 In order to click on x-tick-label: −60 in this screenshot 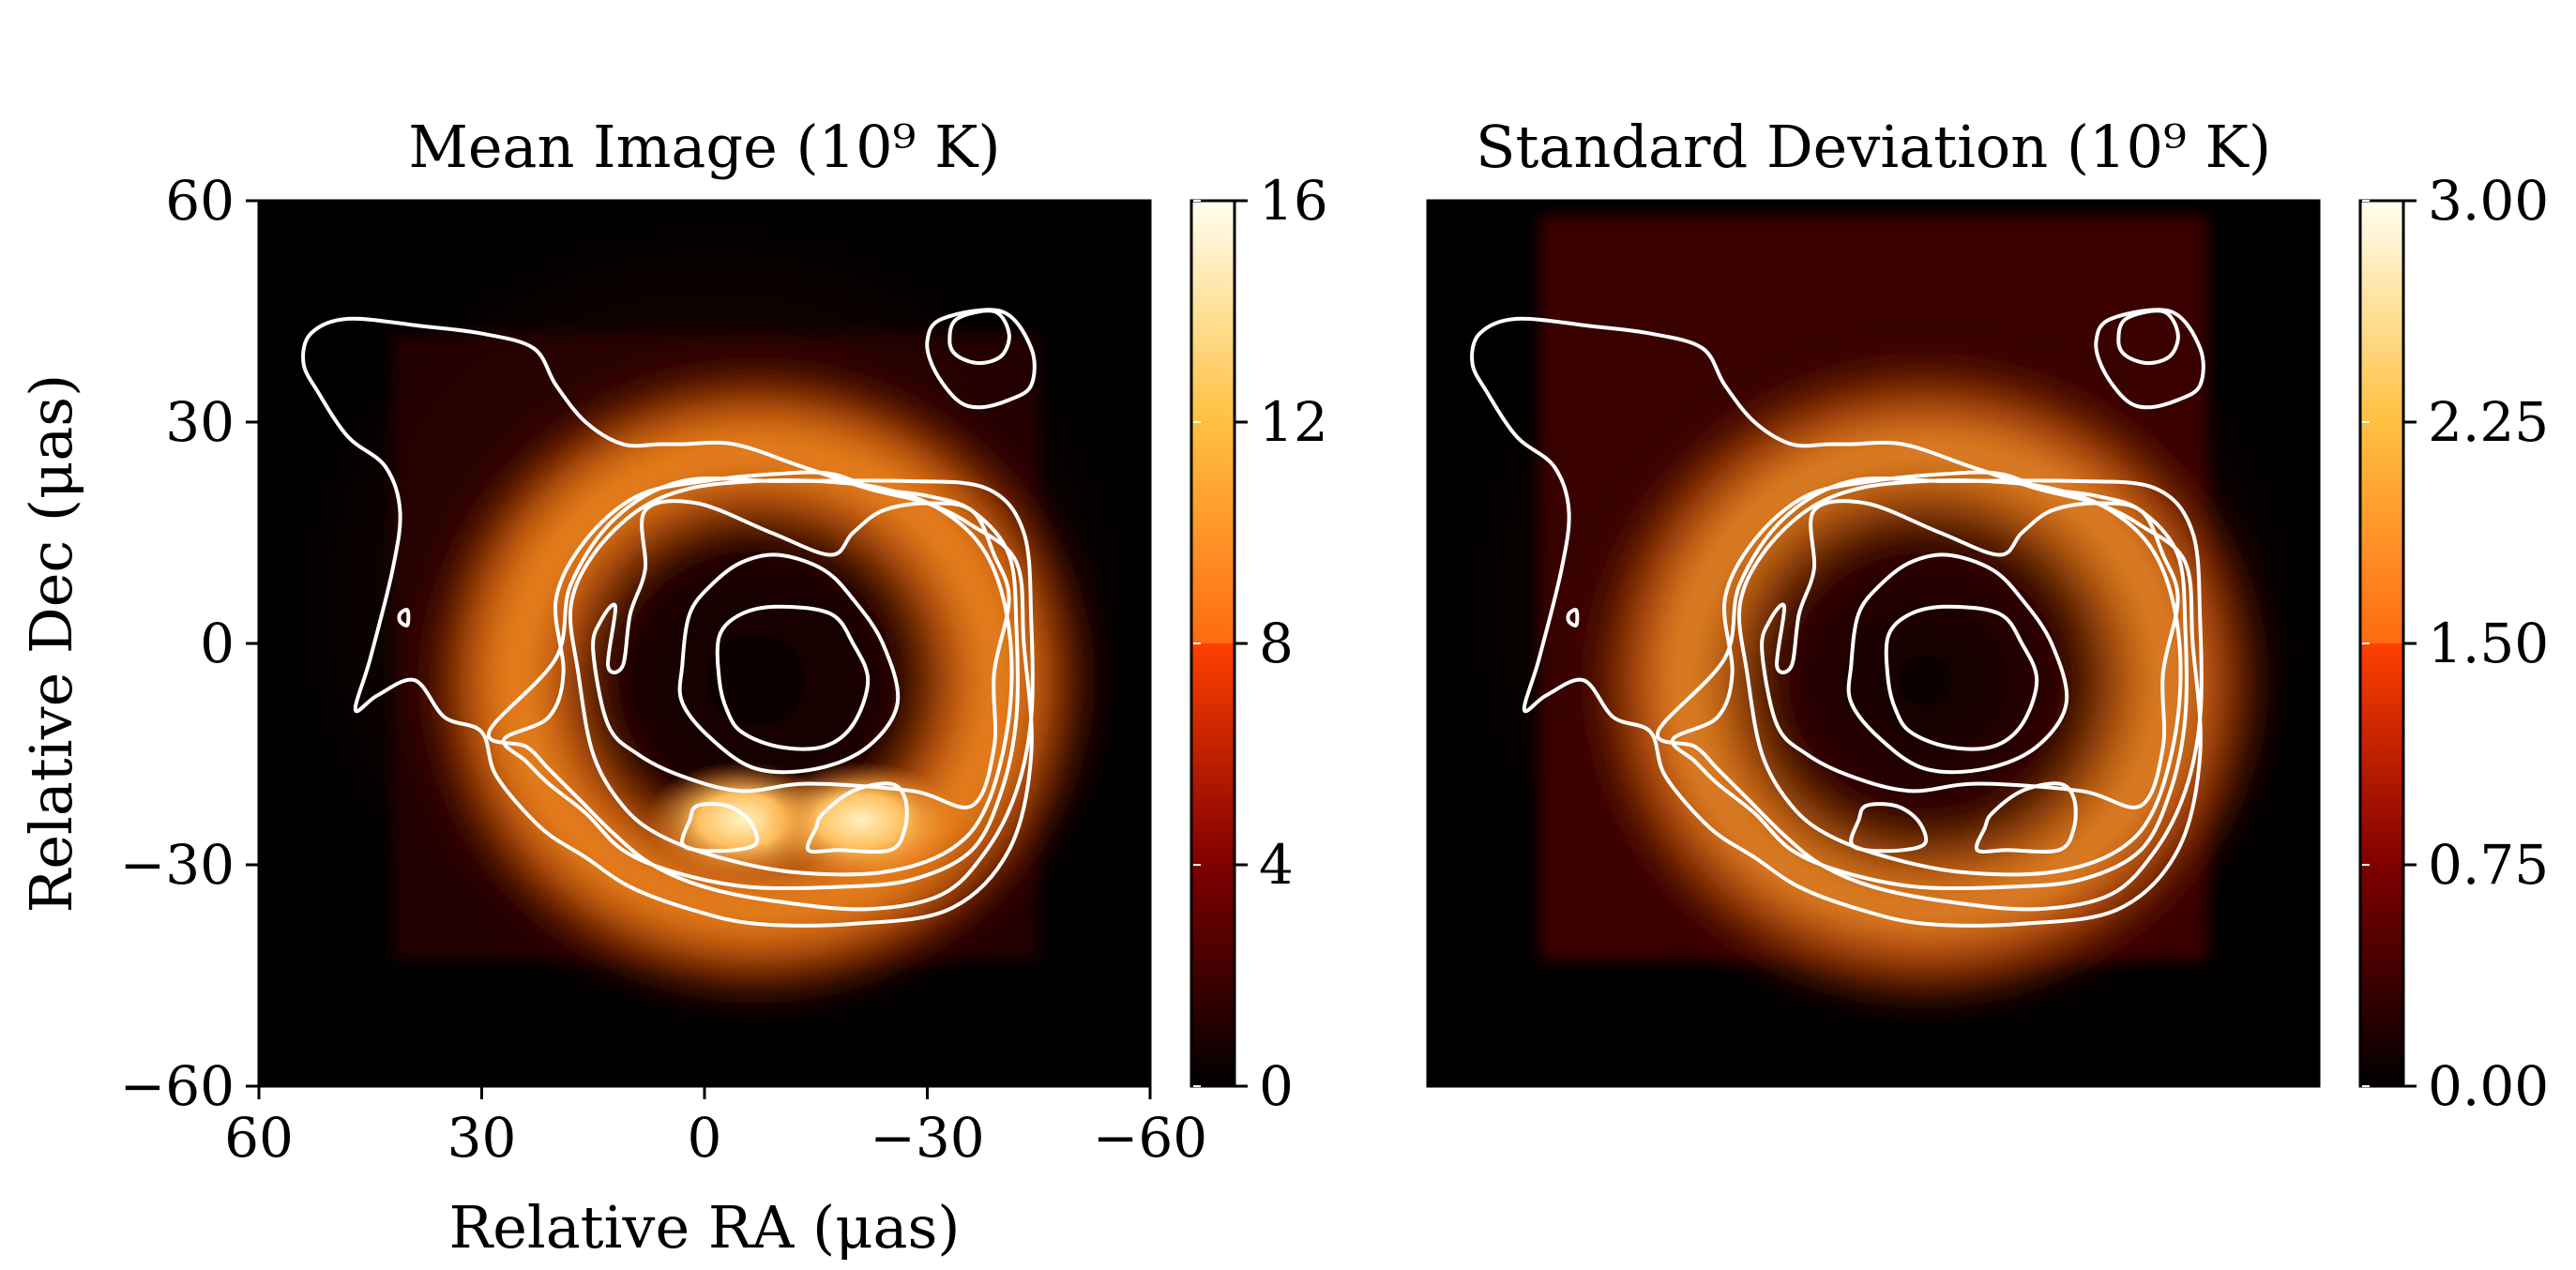, I will do `click(1150, 1138)`.